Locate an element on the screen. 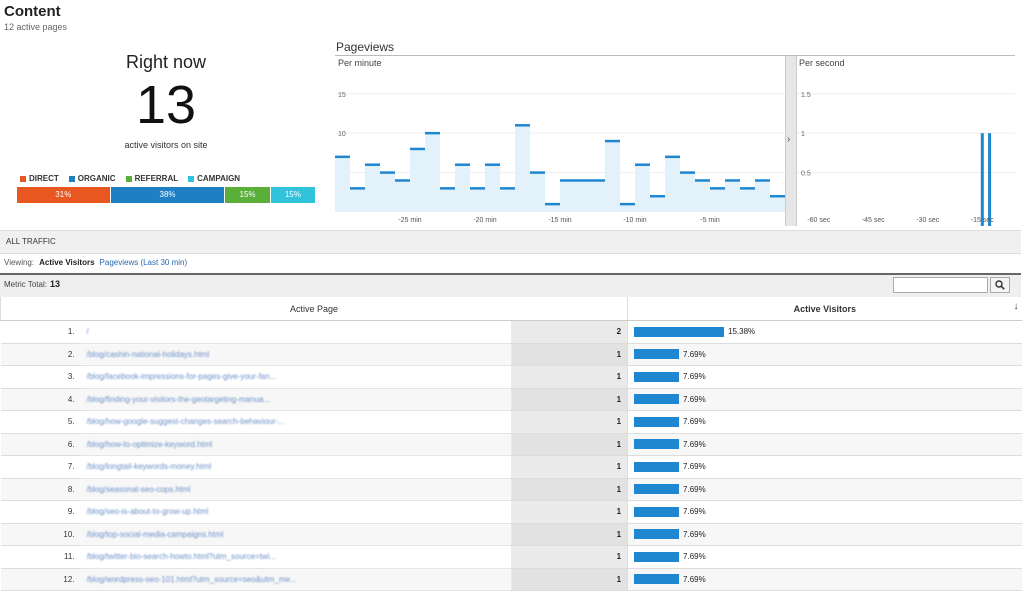 The height and width of the screenshot is (593, 1024). row-index: 4. is located at coordinates (40, 399).